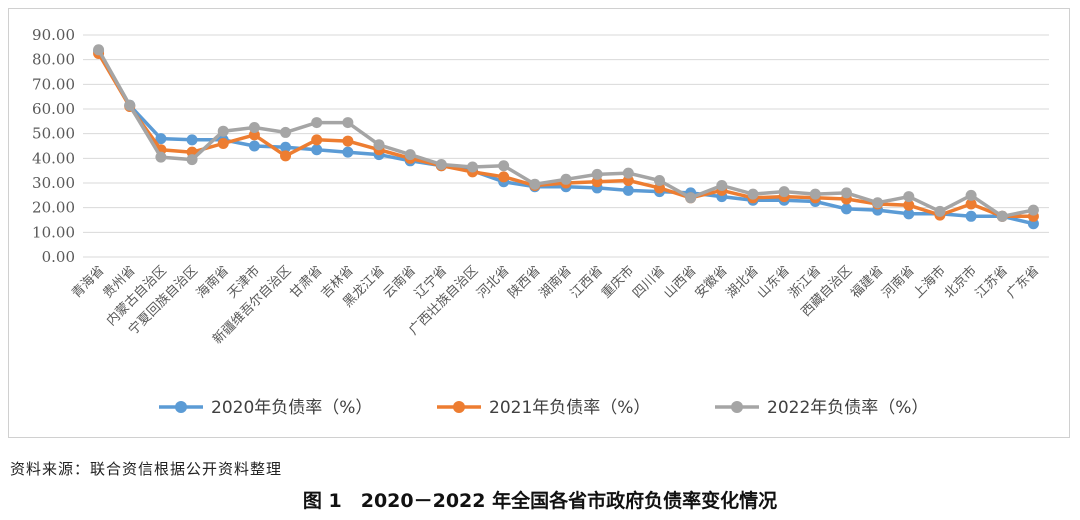 This screenshot has height=520, width=1080. I want to click on x-tick-label: 河北省, so click(493, 282).